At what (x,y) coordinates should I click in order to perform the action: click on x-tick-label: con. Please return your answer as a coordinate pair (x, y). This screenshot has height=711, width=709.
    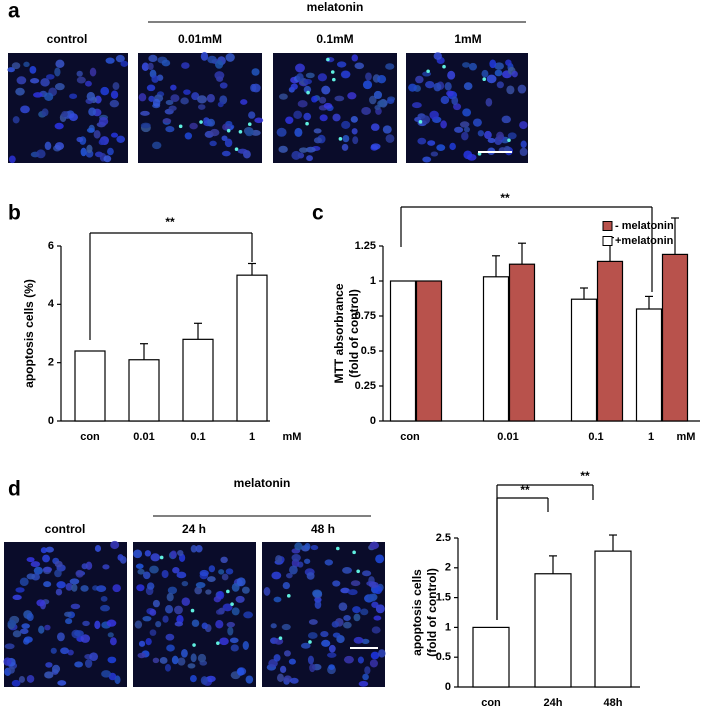
    Looking at the image, I should click on (90, 437).